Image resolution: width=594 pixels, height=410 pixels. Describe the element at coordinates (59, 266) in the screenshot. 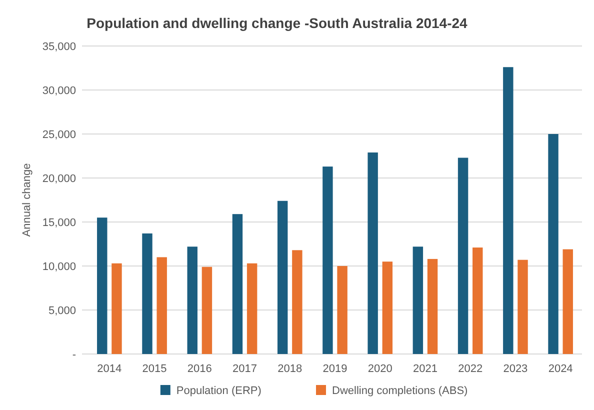

I see `y-tick-label: 10,000` at that location.